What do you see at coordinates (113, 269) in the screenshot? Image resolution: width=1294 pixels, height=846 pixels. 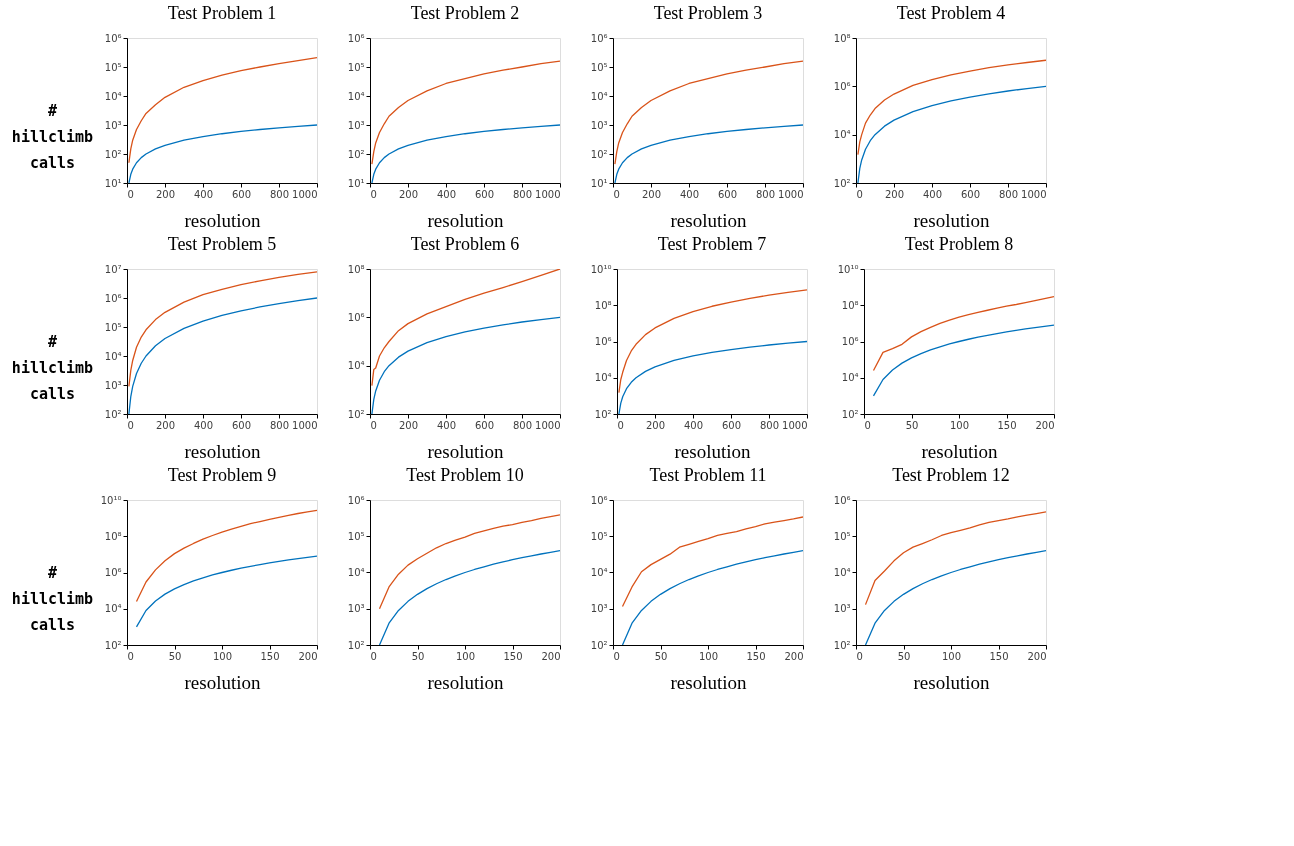 I see `y-tick-label: 10⁷` at bounding box center [113, 269].